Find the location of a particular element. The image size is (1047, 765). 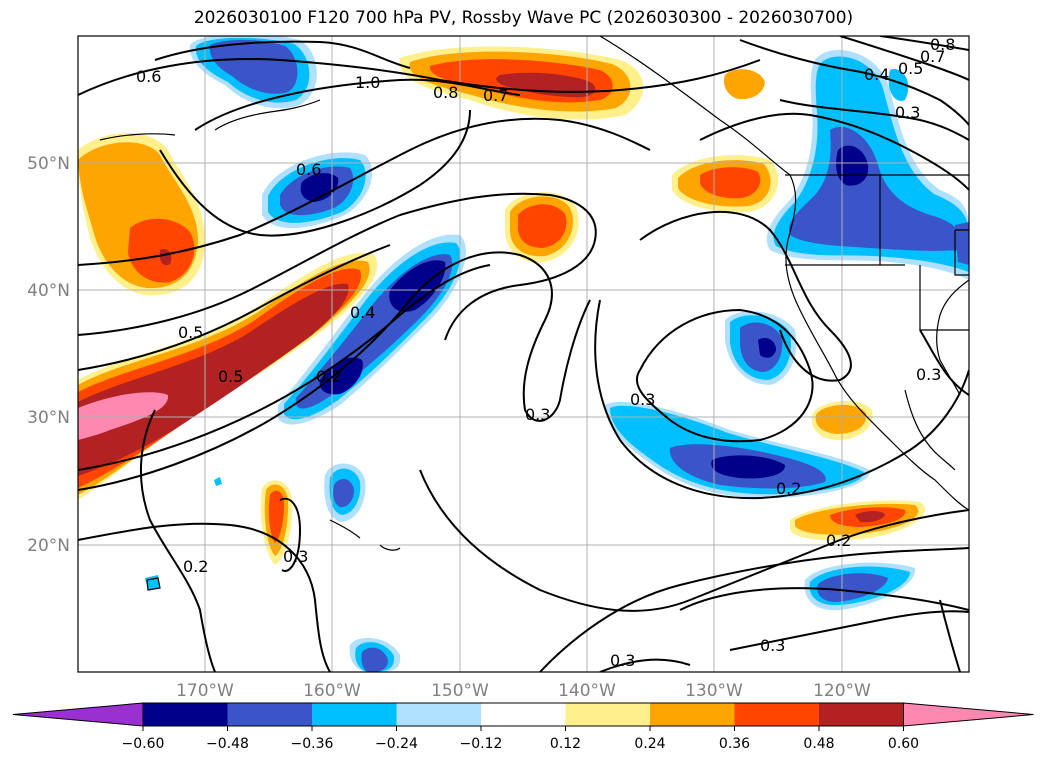

positive-anomaly-southeast is located at coordinates (592, 482).